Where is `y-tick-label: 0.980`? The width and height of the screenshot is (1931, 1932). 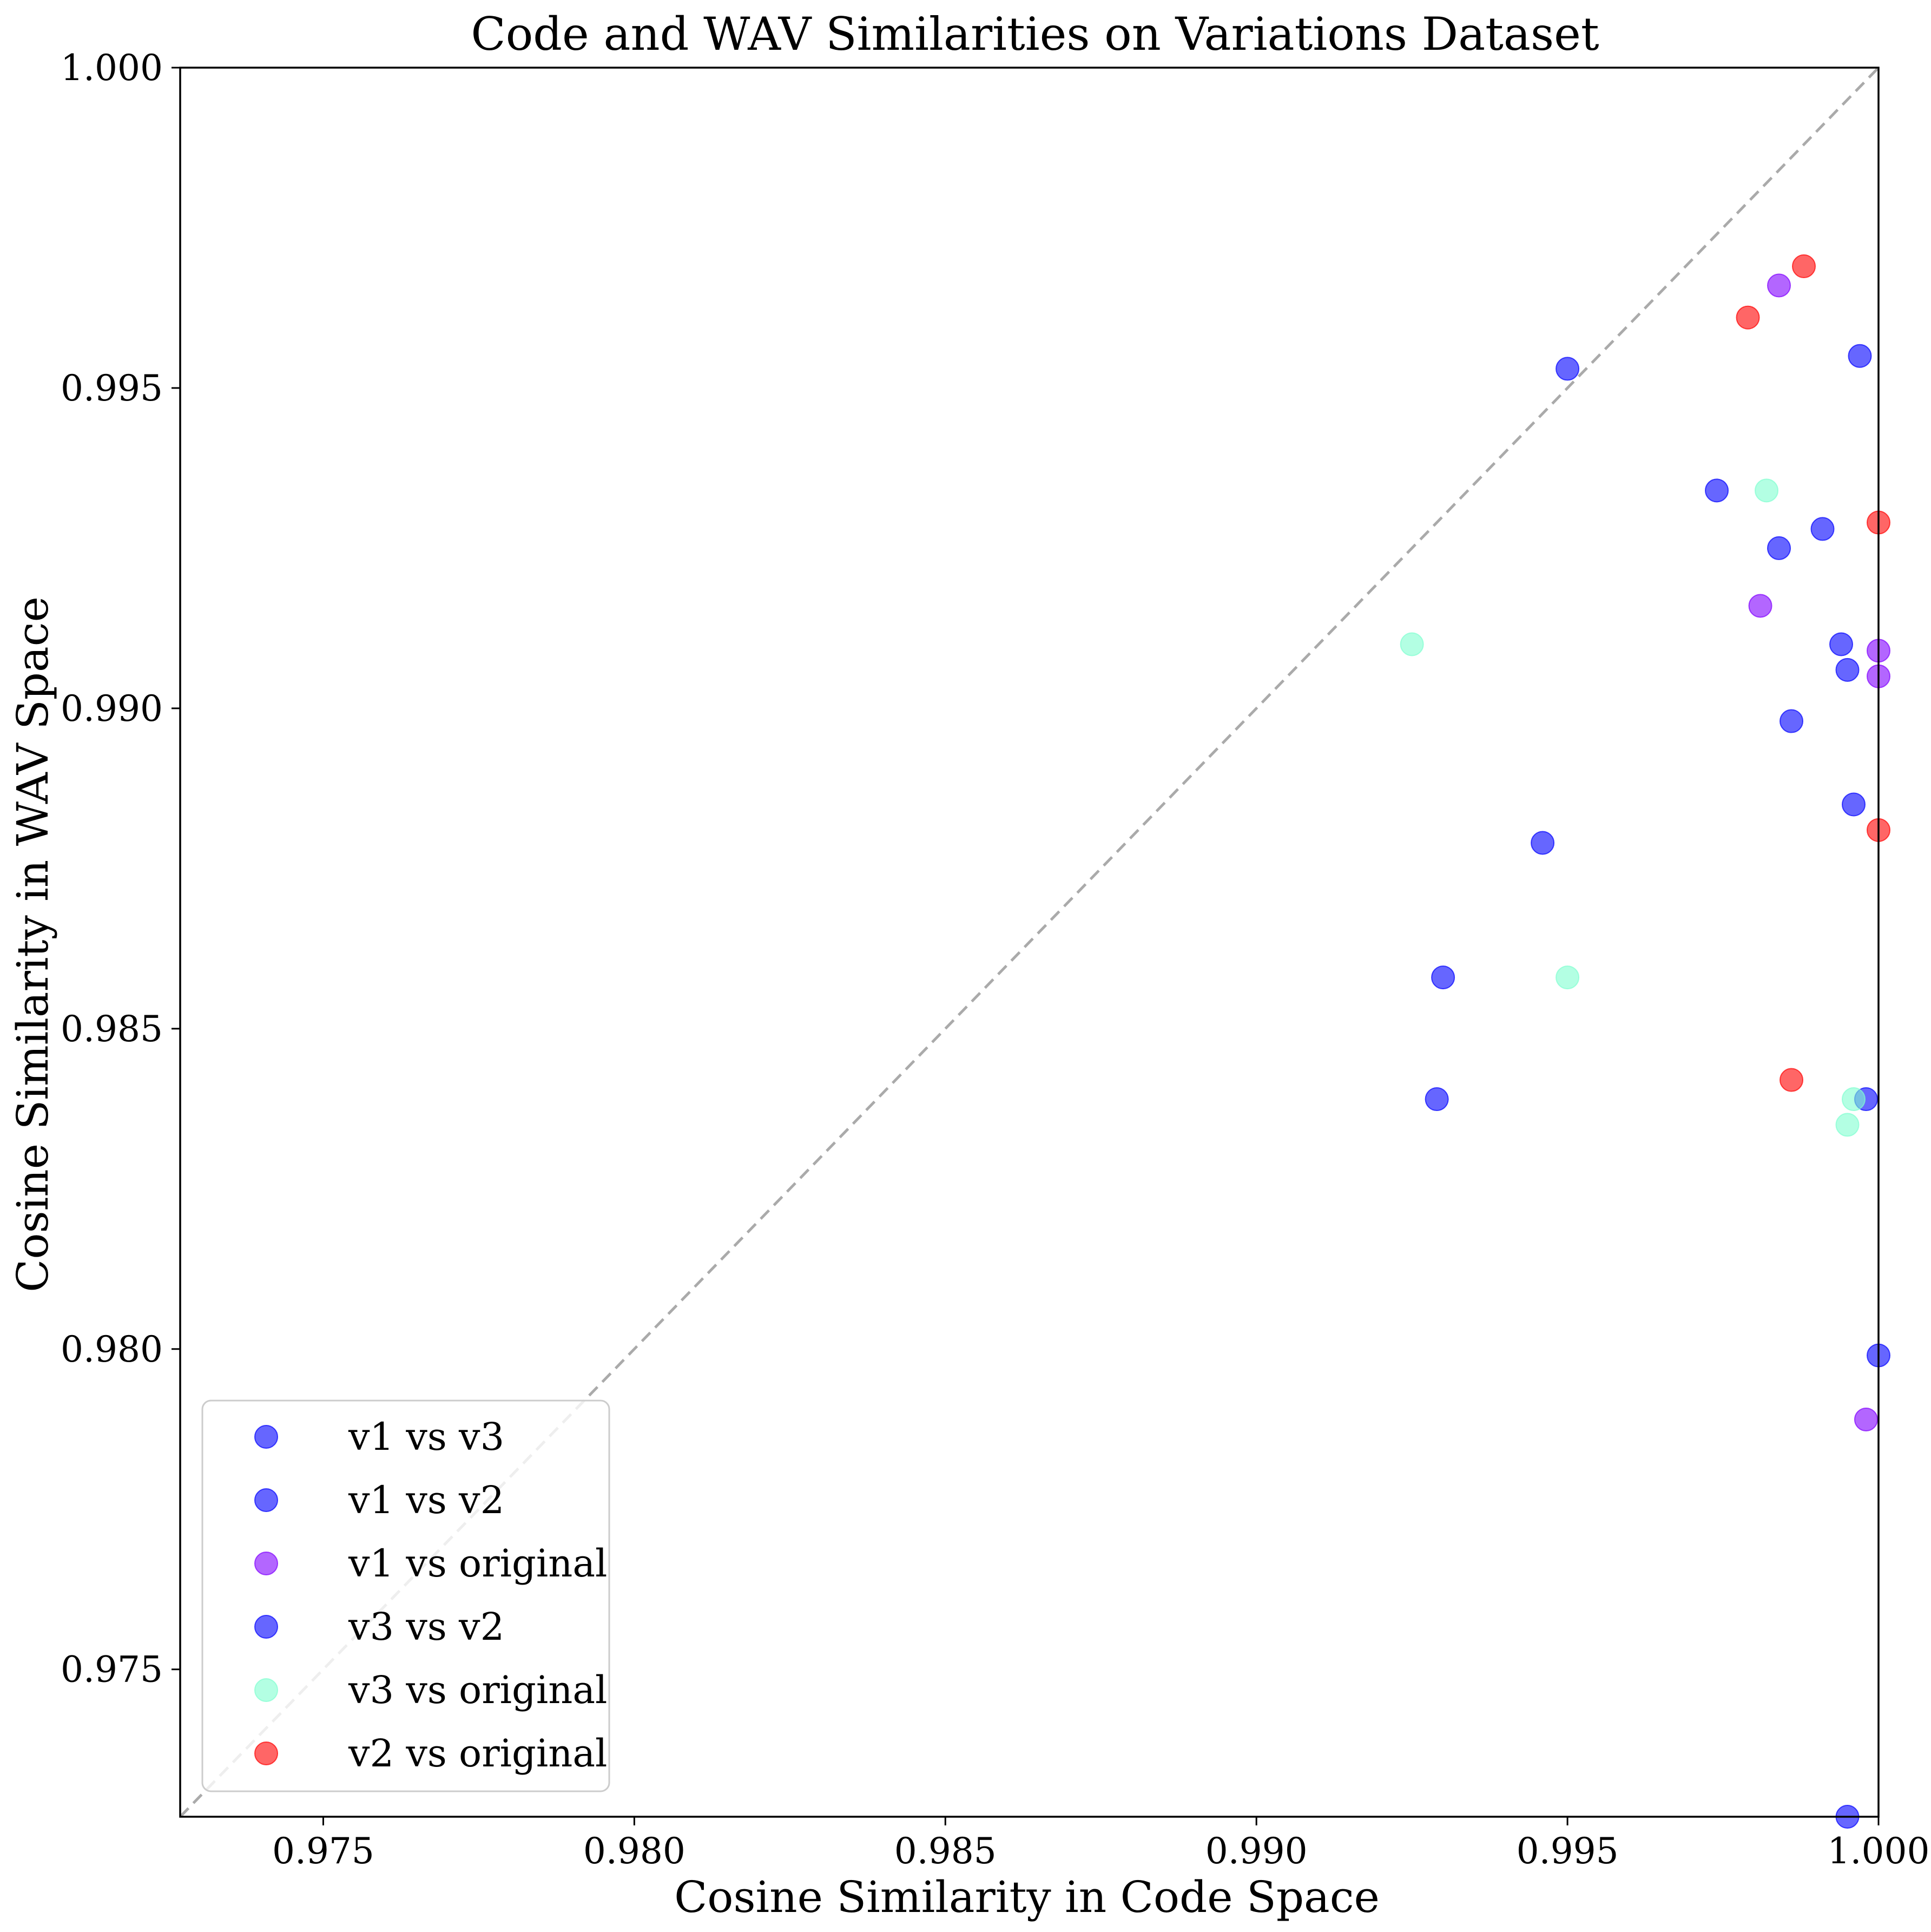 y-tick-label: 0.980 is located at coordinates (112, 1349).